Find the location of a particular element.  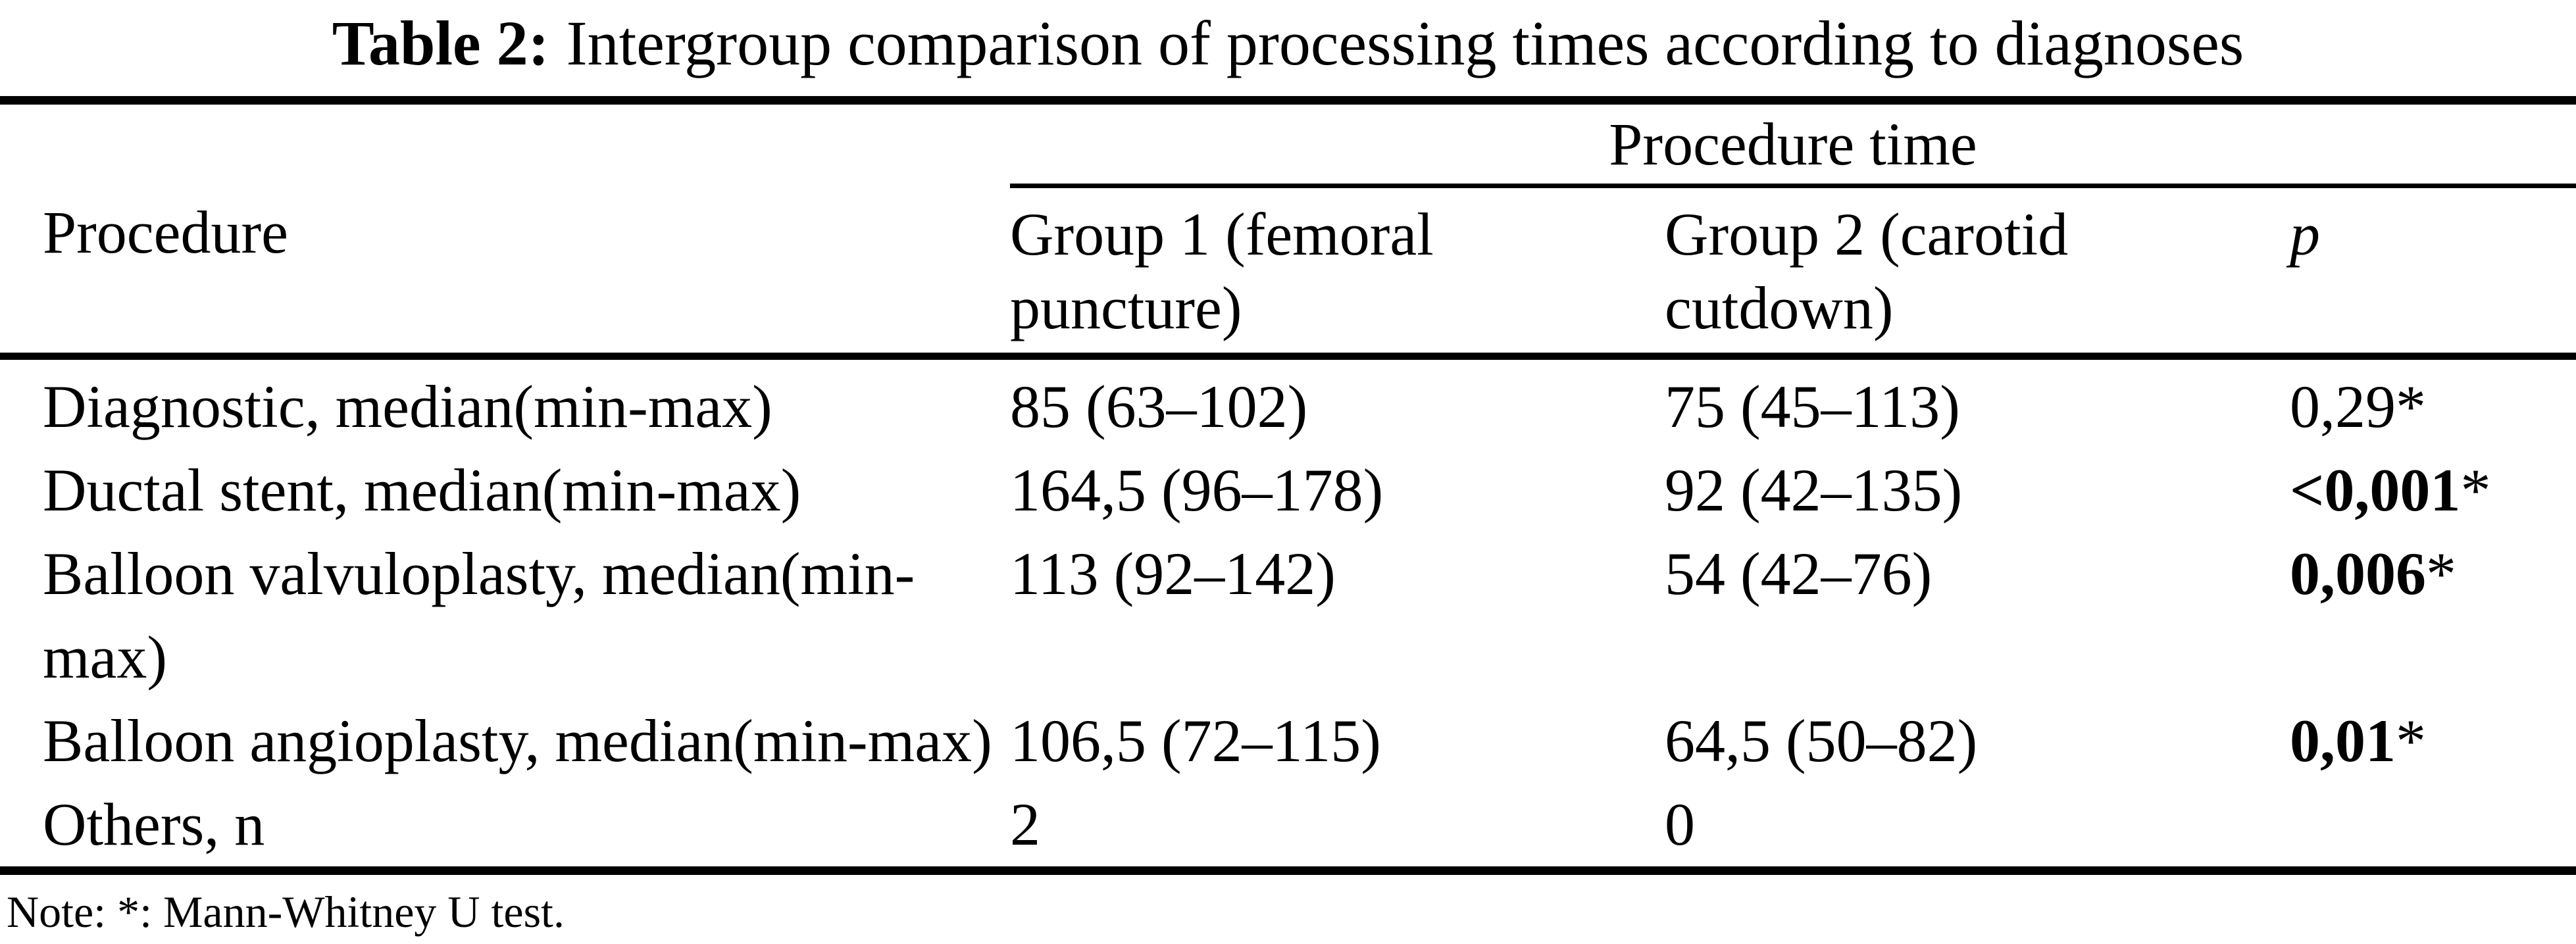

cell-group2-value: 64,5 (50–82) is located at coordinates (1821, 740).